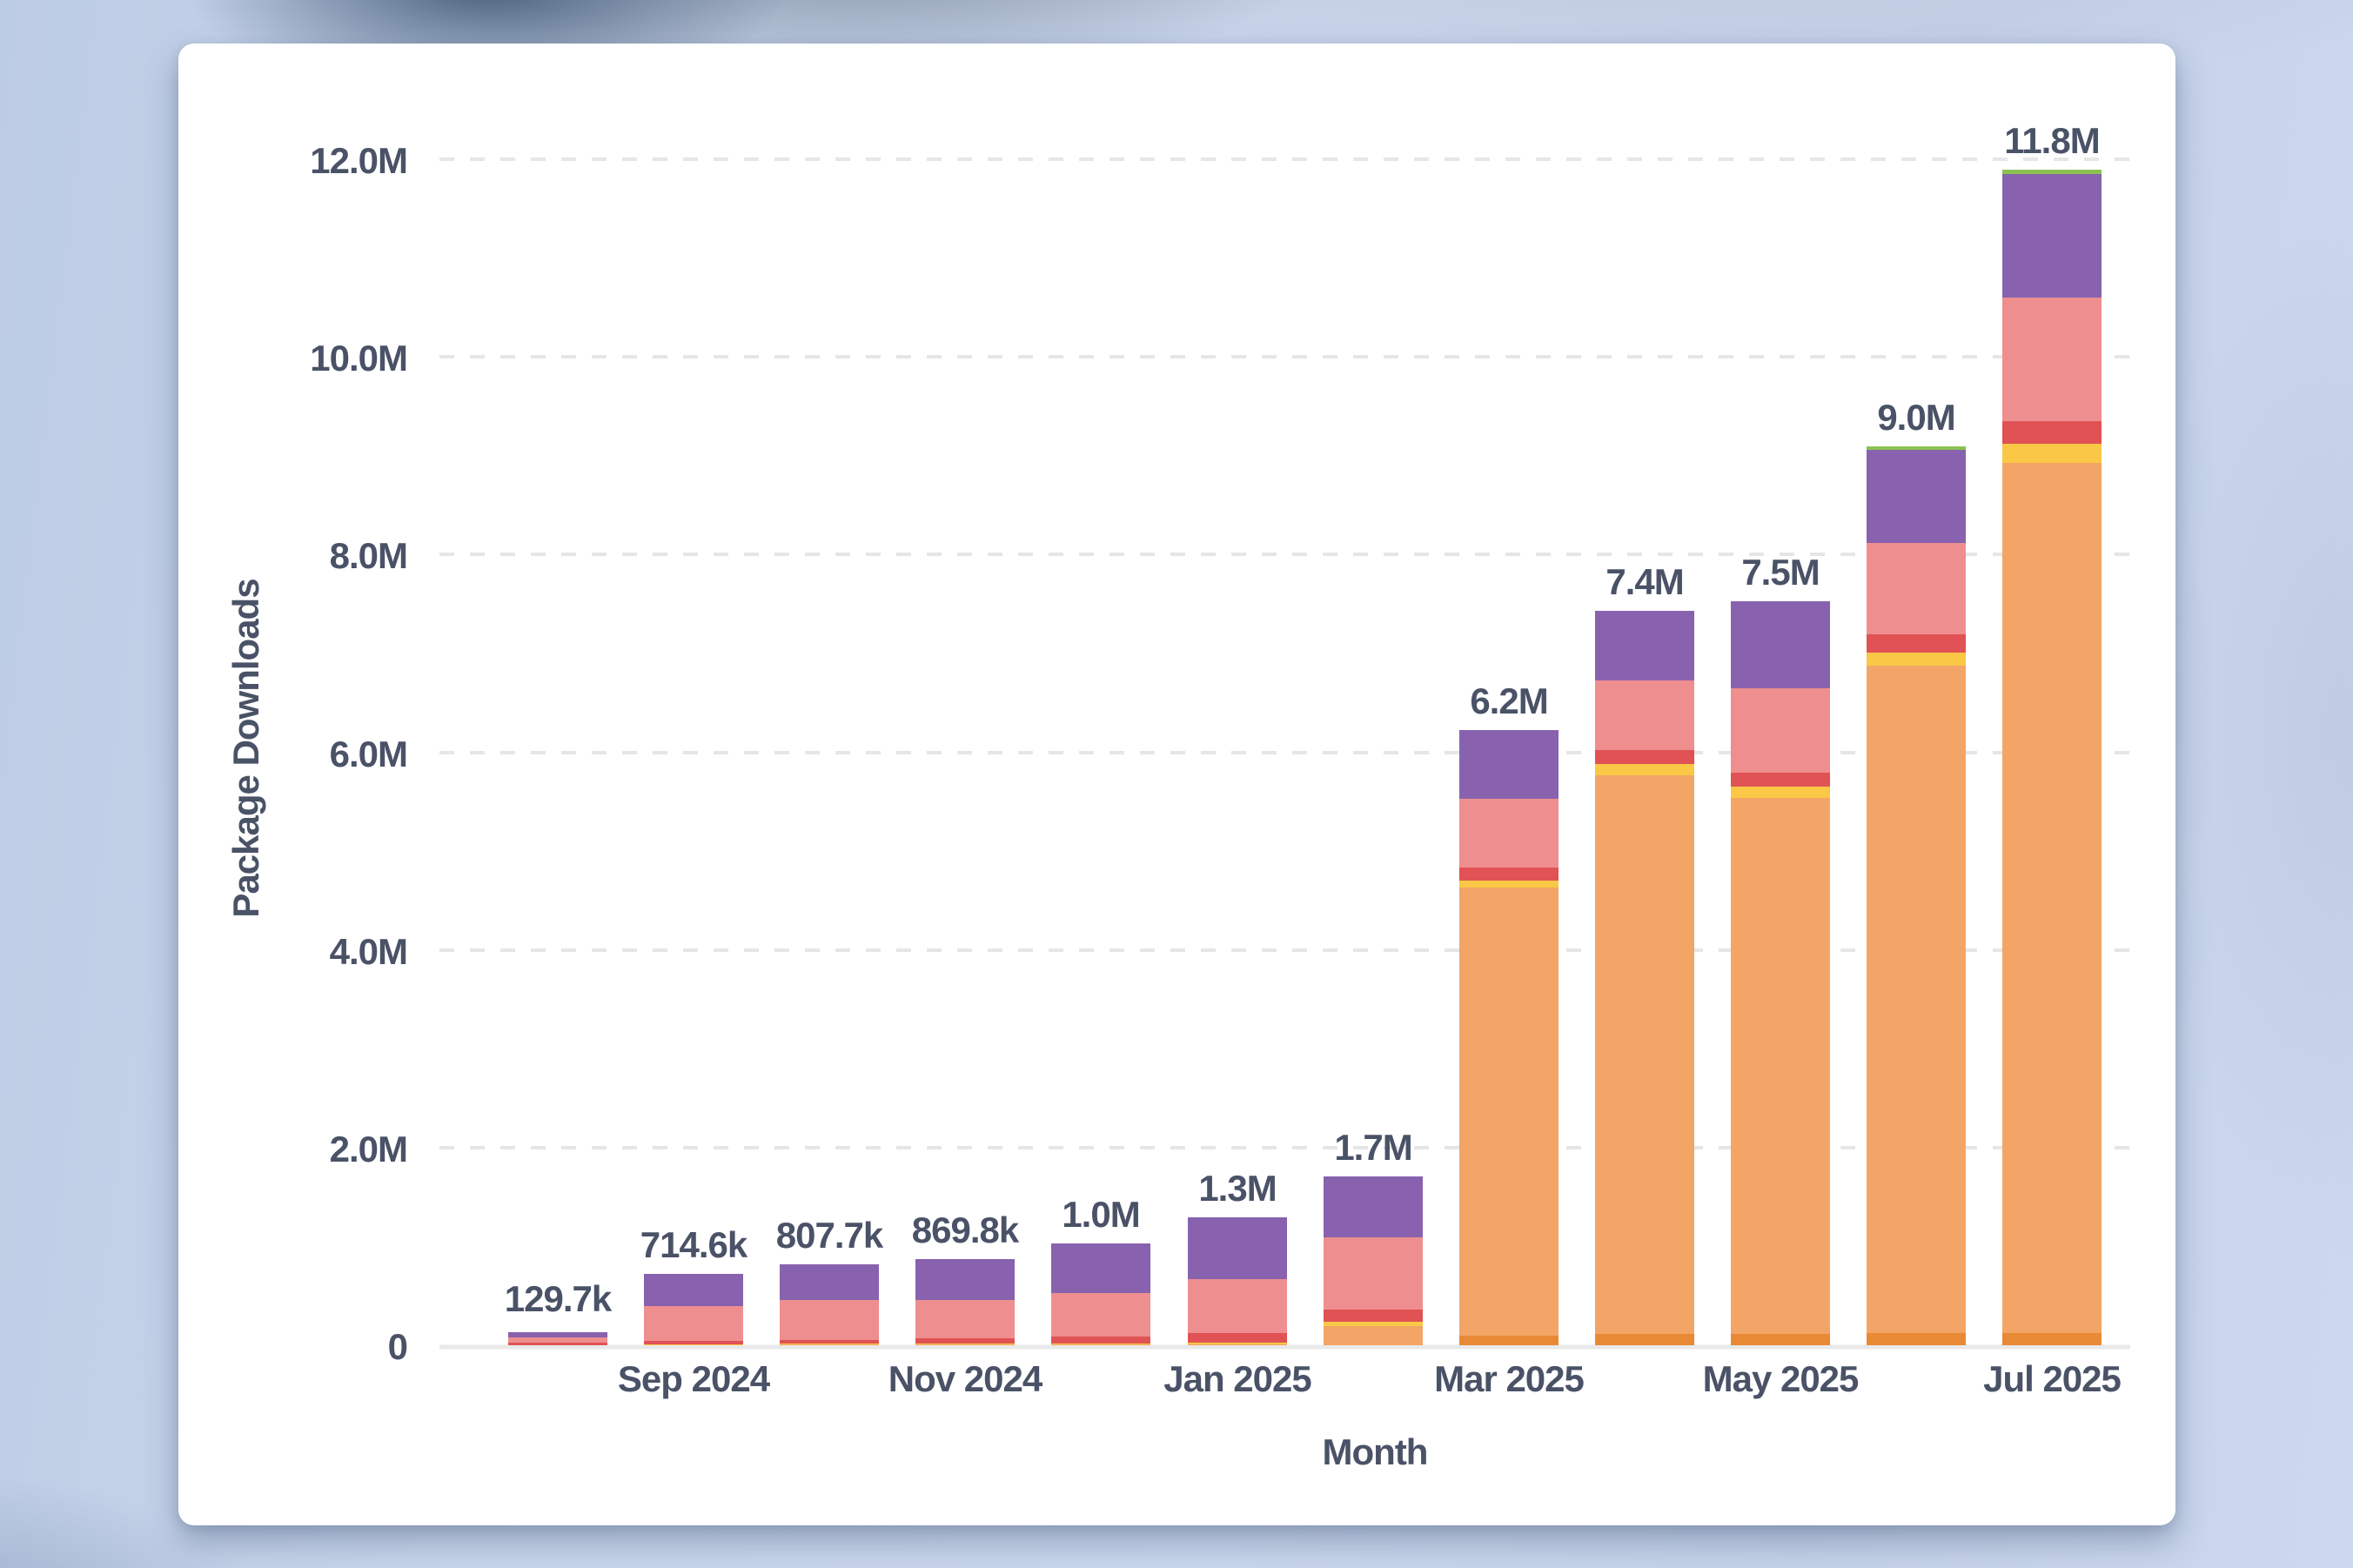 Image resolution: width=2353 pixels, height=1568 pixels. I want to click on svg-text: Jan 2025, so click(1237, 1378).